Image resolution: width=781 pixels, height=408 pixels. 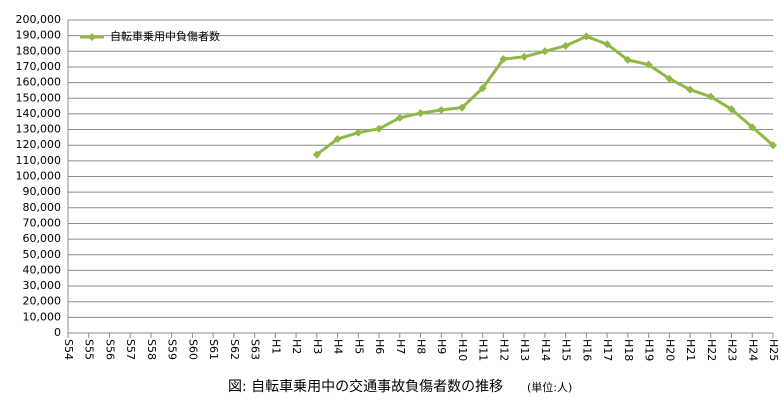 What do you see at coordinates (39, 113) in the screenshot?
I see `y-tick-label: 140,000` at bounding box center [39, 113].